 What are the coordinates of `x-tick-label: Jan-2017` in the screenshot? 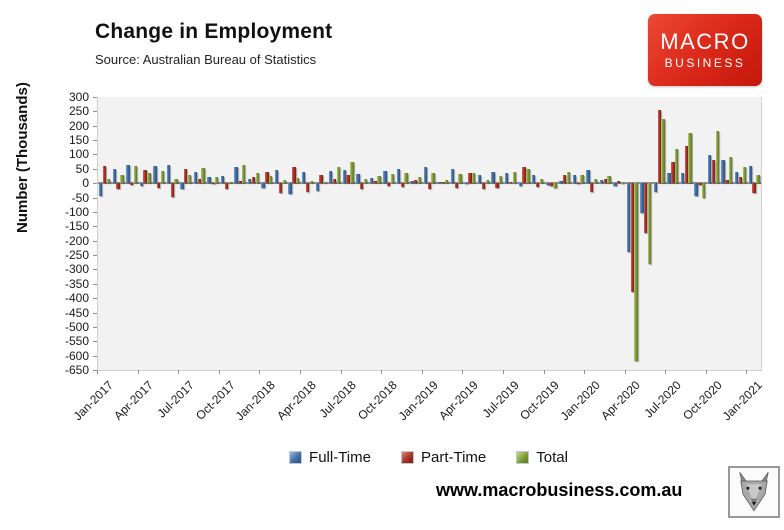 It's located at (93, 401).